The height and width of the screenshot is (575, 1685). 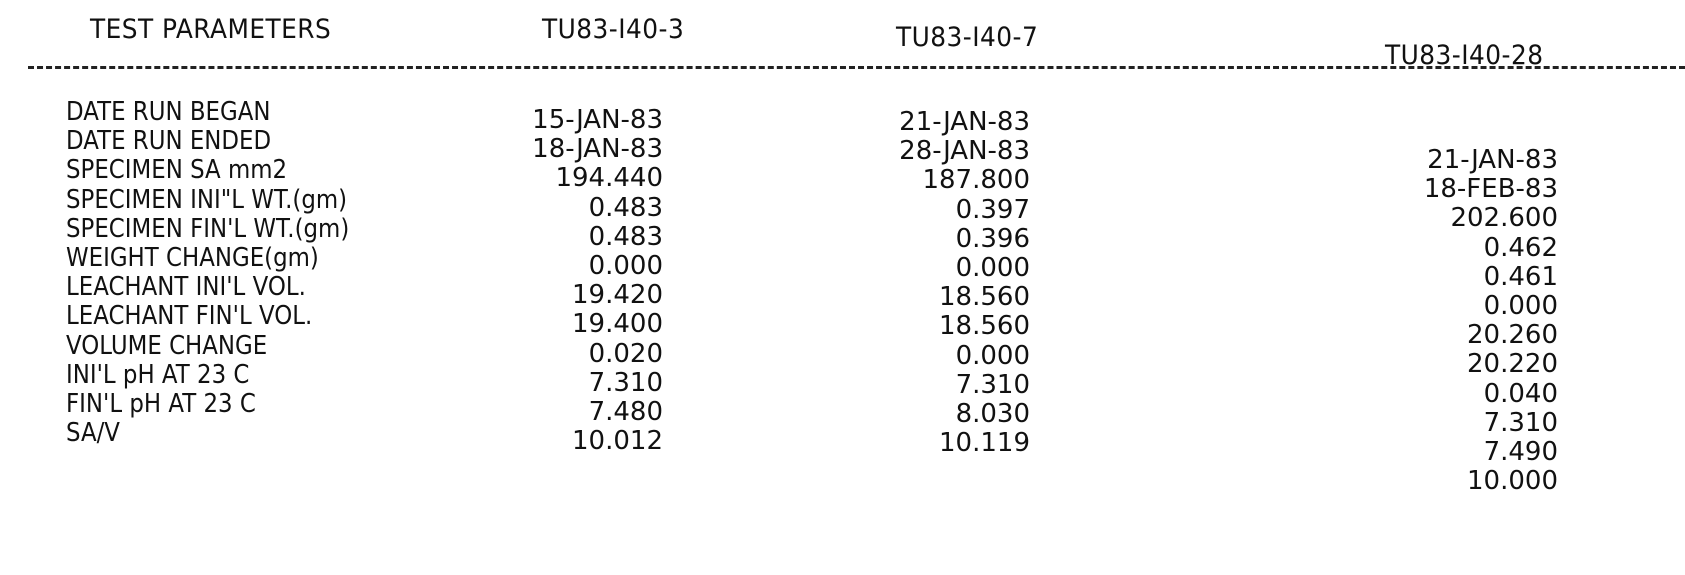 What do you see at coordinates (1490, 189) in the screenshot?
I see `cell-value: 18-FEB-83` at bounding box center [1490, 189].